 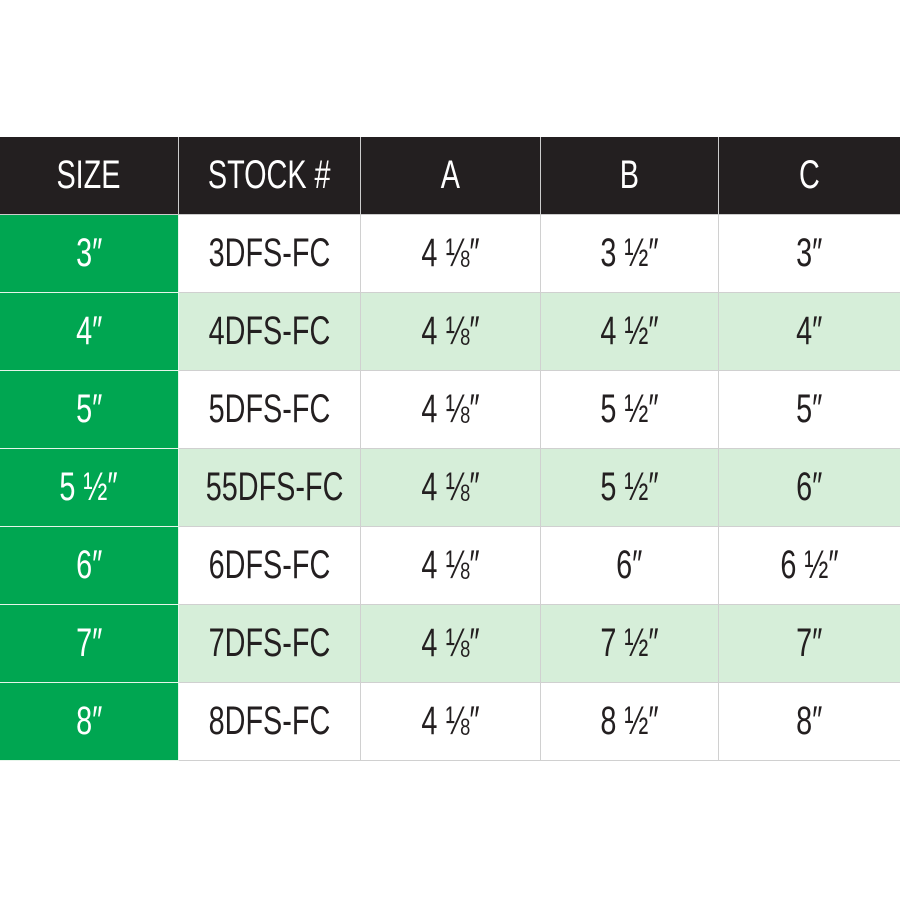 I want to click on table-row: 4″ 4DFS-FC 4 ⅛″ 4 ½″ 4″, so click(x=450, y=331).